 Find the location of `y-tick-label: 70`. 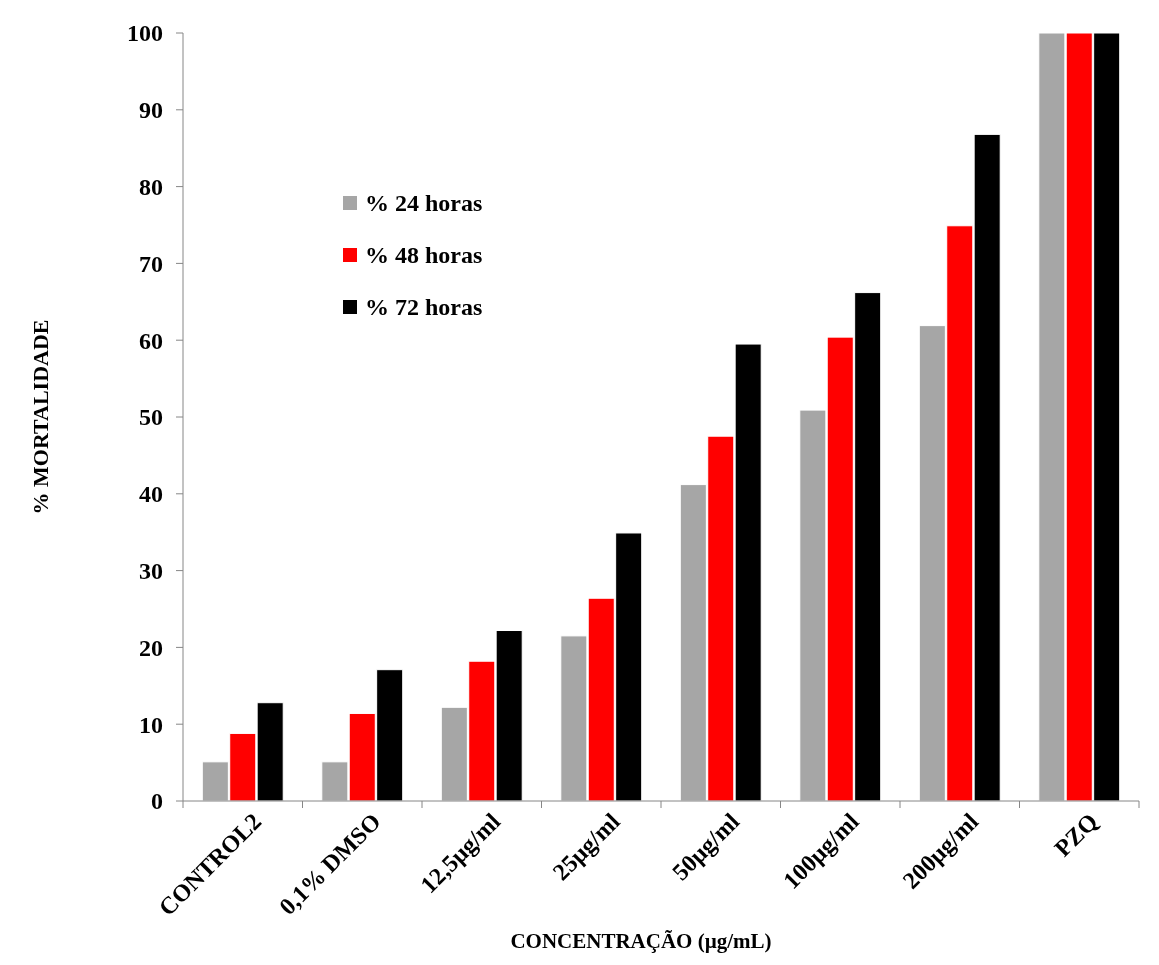

y-tick-label: 70 is located at coordinates (151, 263).